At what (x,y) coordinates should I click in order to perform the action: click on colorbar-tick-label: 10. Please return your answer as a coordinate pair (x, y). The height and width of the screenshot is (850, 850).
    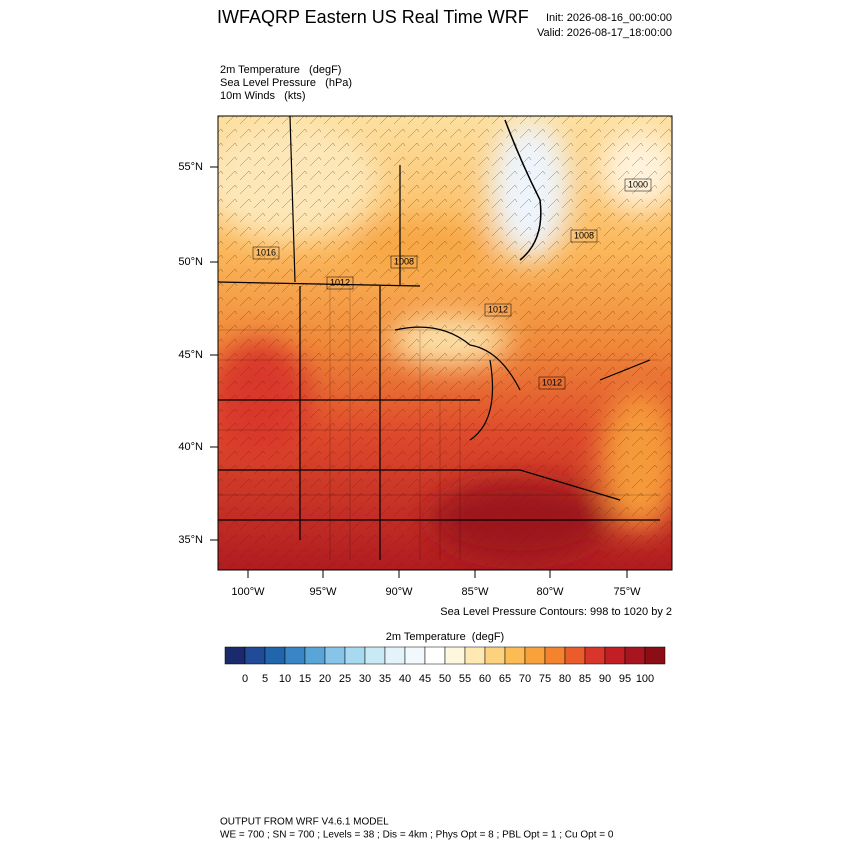
    Looking at the image, I should click on (285, 679).